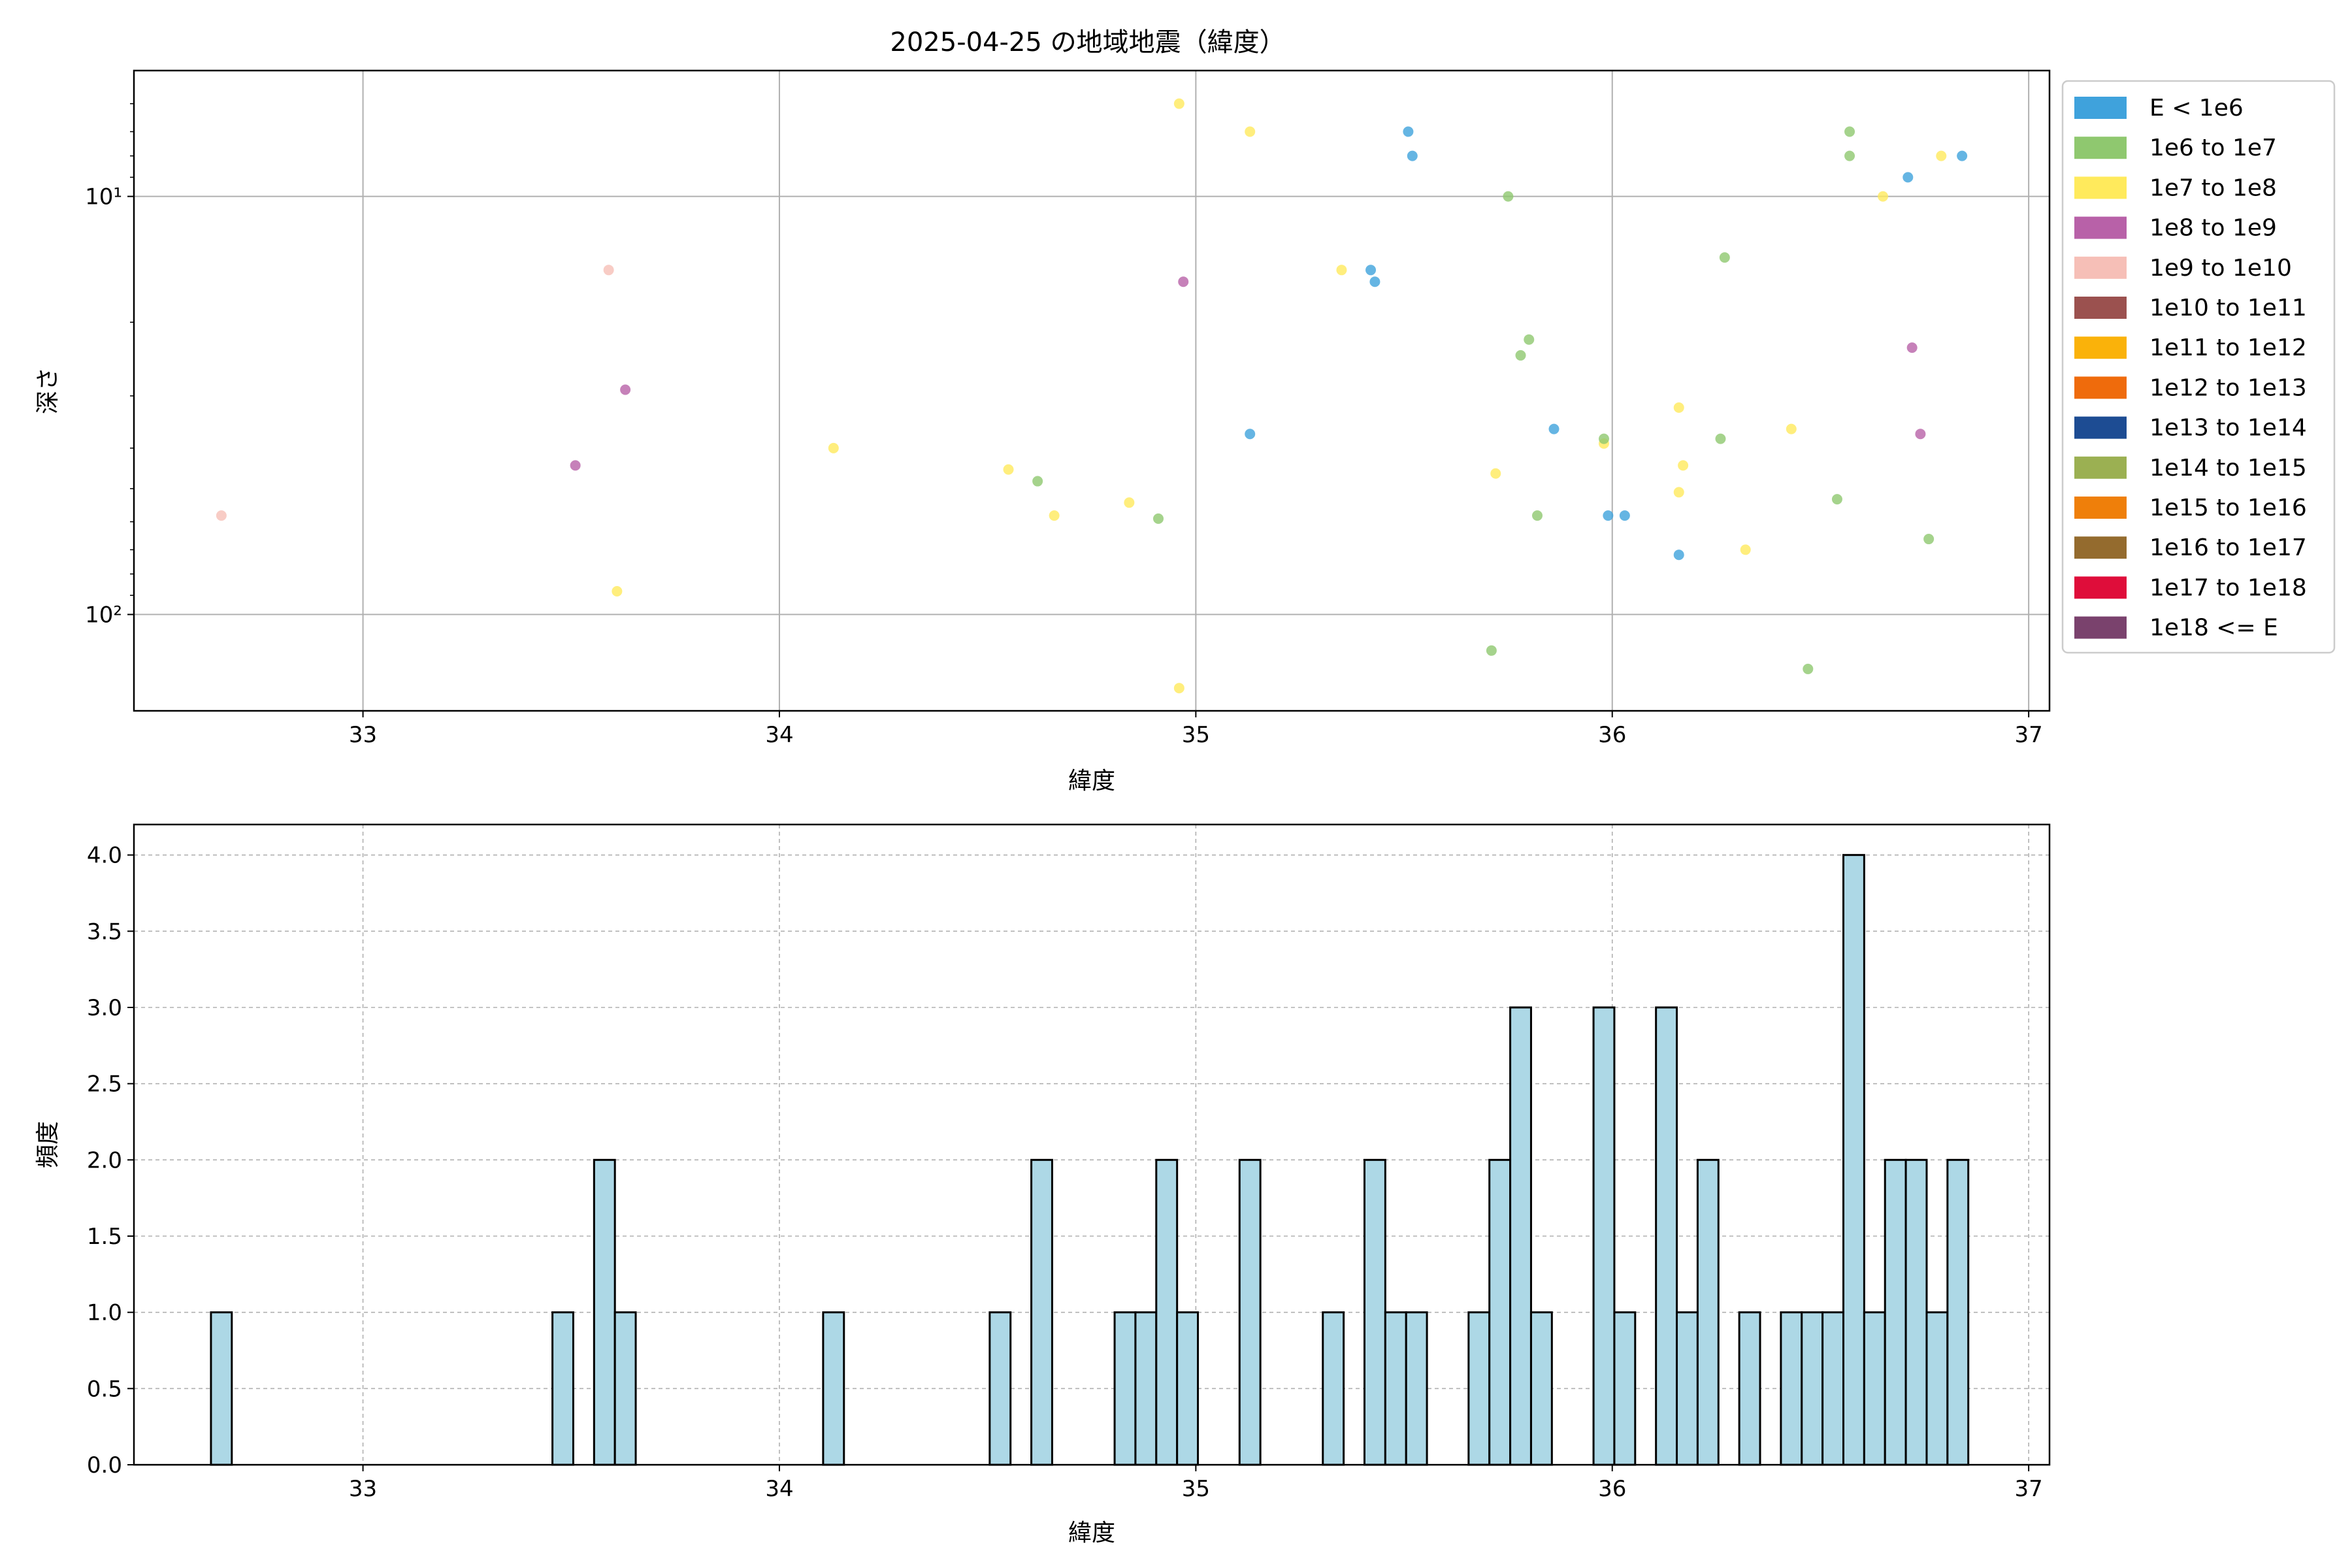  Describe the element at coordinates (1091, 1533) in the screenshot. I see `histogram-xlabel: 緯度` at that location.